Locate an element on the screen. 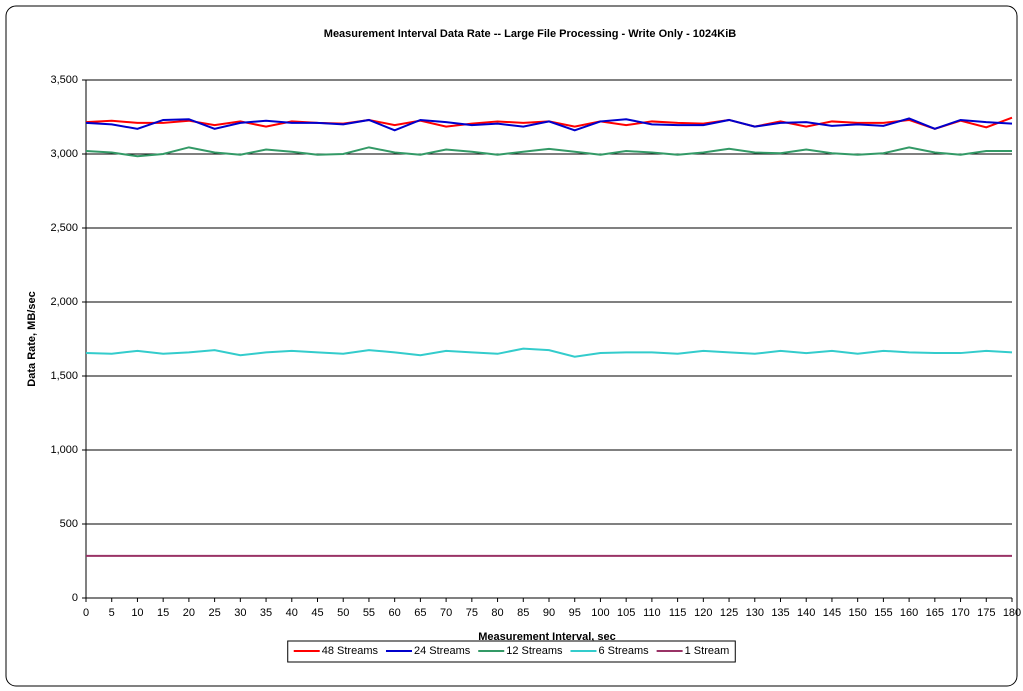 The image size is (1023, 691). x-tick-label: 20 is located at coordinates (189, 613).